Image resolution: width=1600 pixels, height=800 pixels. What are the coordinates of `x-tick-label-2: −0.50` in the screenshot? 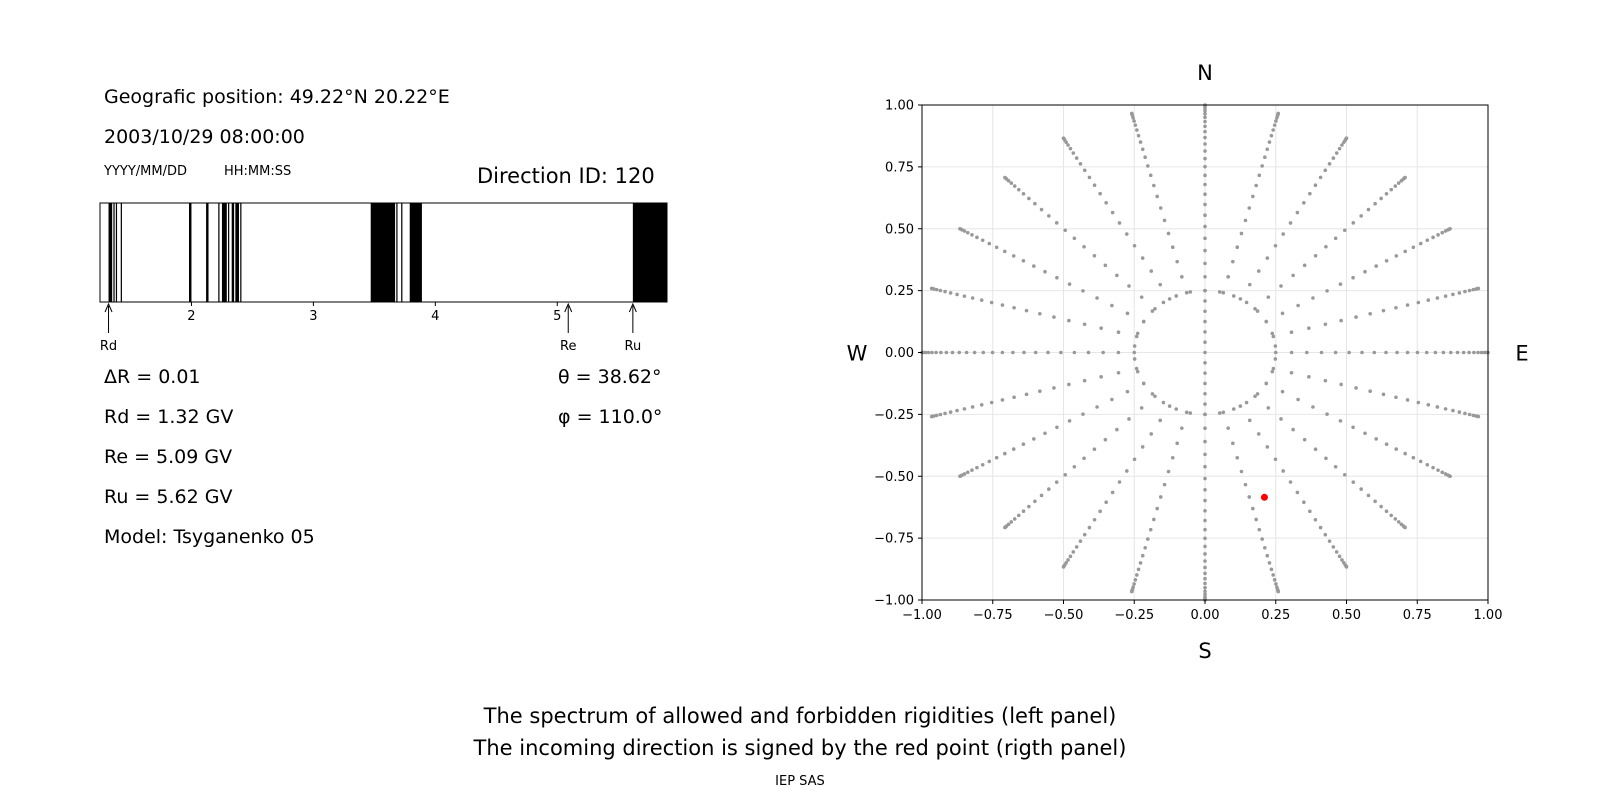 It's located at (1064, 615).